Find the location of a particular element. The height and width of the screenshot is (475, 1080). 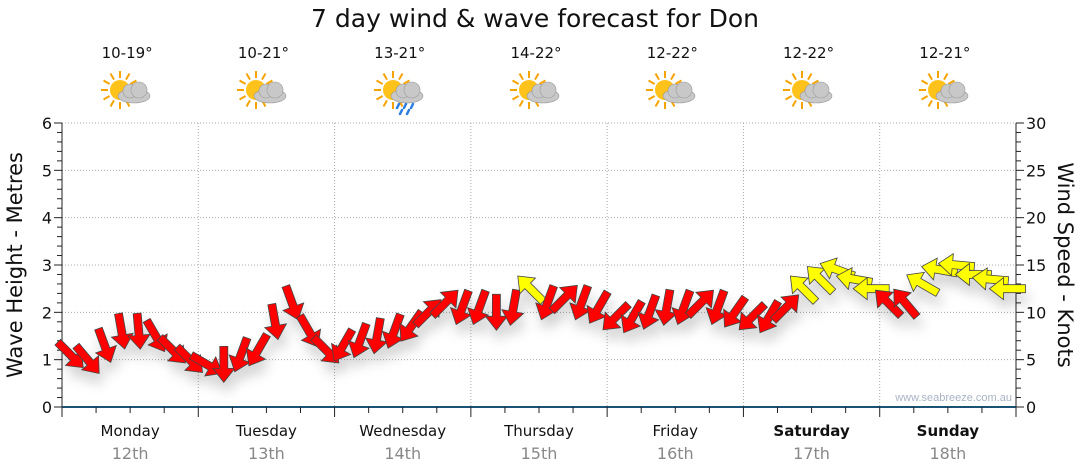

y-tick-label: 5 is located at coordinates (47, 170).